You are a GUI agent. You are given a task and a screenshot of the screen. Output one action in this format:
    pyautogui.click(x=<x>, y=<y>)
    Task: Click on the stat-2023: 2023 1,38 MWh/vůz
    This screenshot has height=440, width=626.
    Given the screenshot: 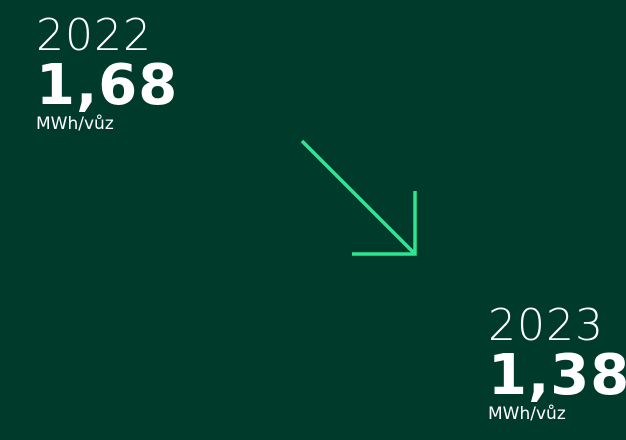 What is the action you would take?
    pyautogui.click(x=557, y=362)
    